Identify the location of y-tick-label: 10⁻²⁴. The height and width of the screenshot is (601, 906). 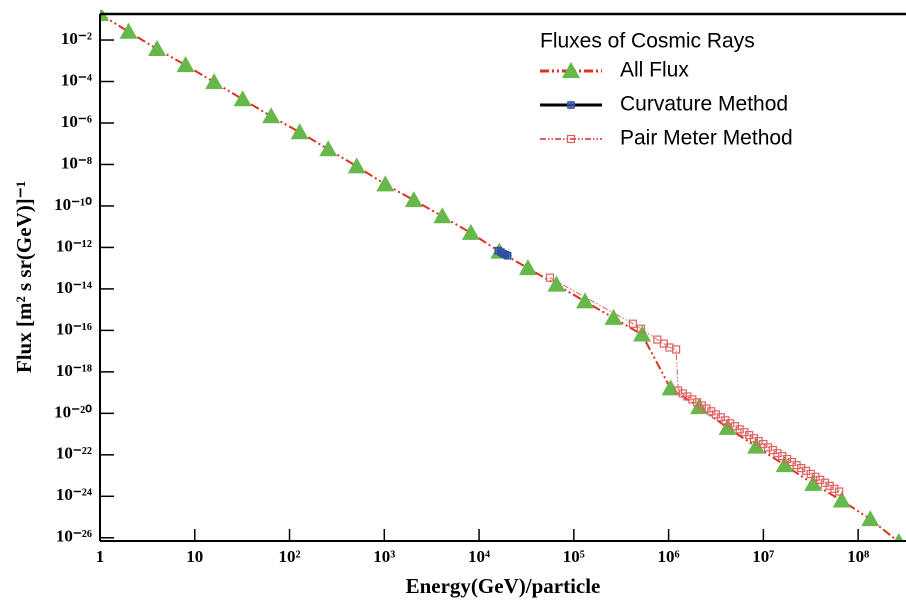
(74, 494).